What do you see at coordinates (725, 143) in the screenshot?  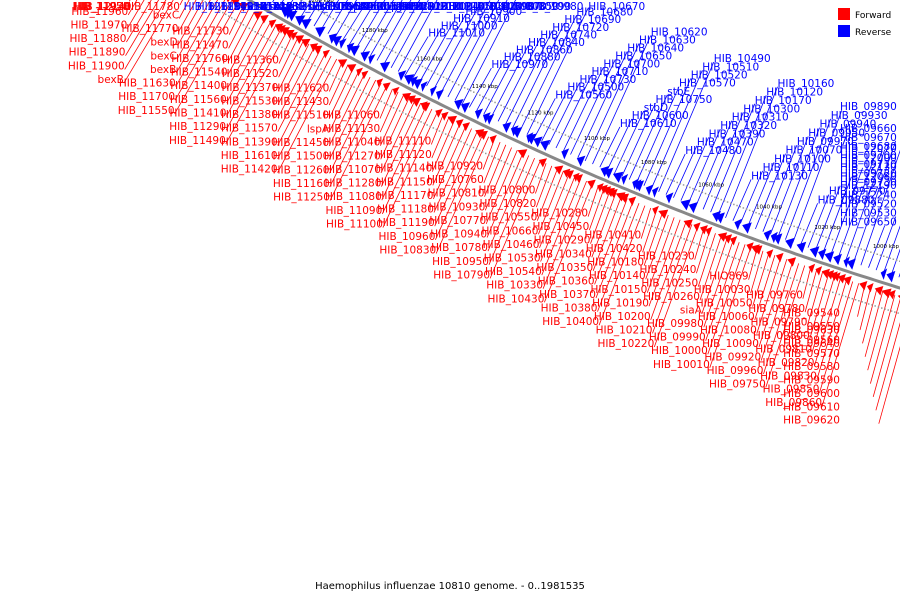 I see `gene-label: HIB_10470` at bounding box center [725, 143].